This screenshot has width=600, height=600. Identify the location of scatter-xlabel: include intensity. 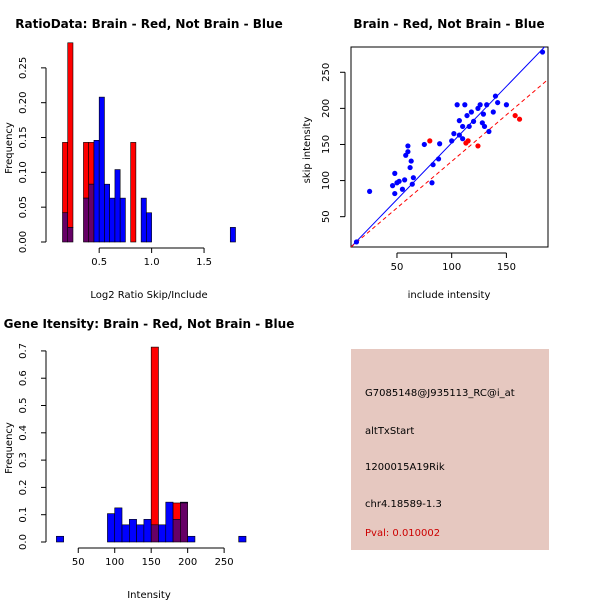
(449, 295).